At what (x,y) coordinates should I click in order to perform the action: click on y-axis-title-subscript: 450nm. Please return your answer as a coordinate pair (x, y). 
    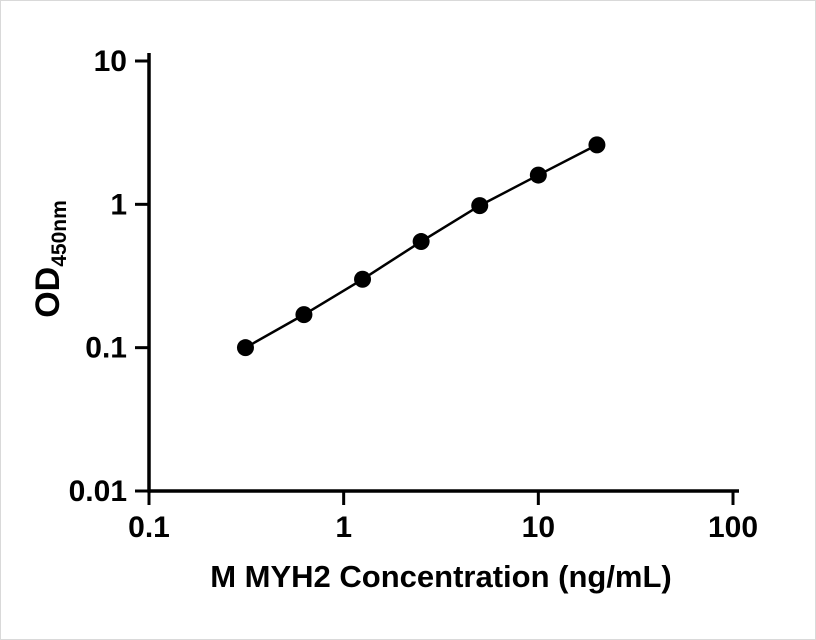
    Looking at the image, I should click on (59, 233).